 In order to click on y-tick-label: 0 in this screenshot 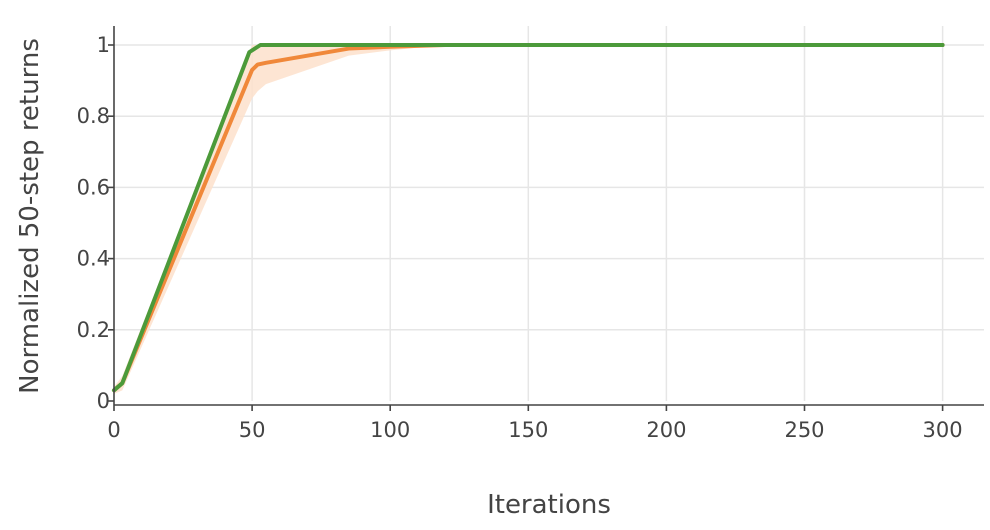, I will do `click(103, 401)`.